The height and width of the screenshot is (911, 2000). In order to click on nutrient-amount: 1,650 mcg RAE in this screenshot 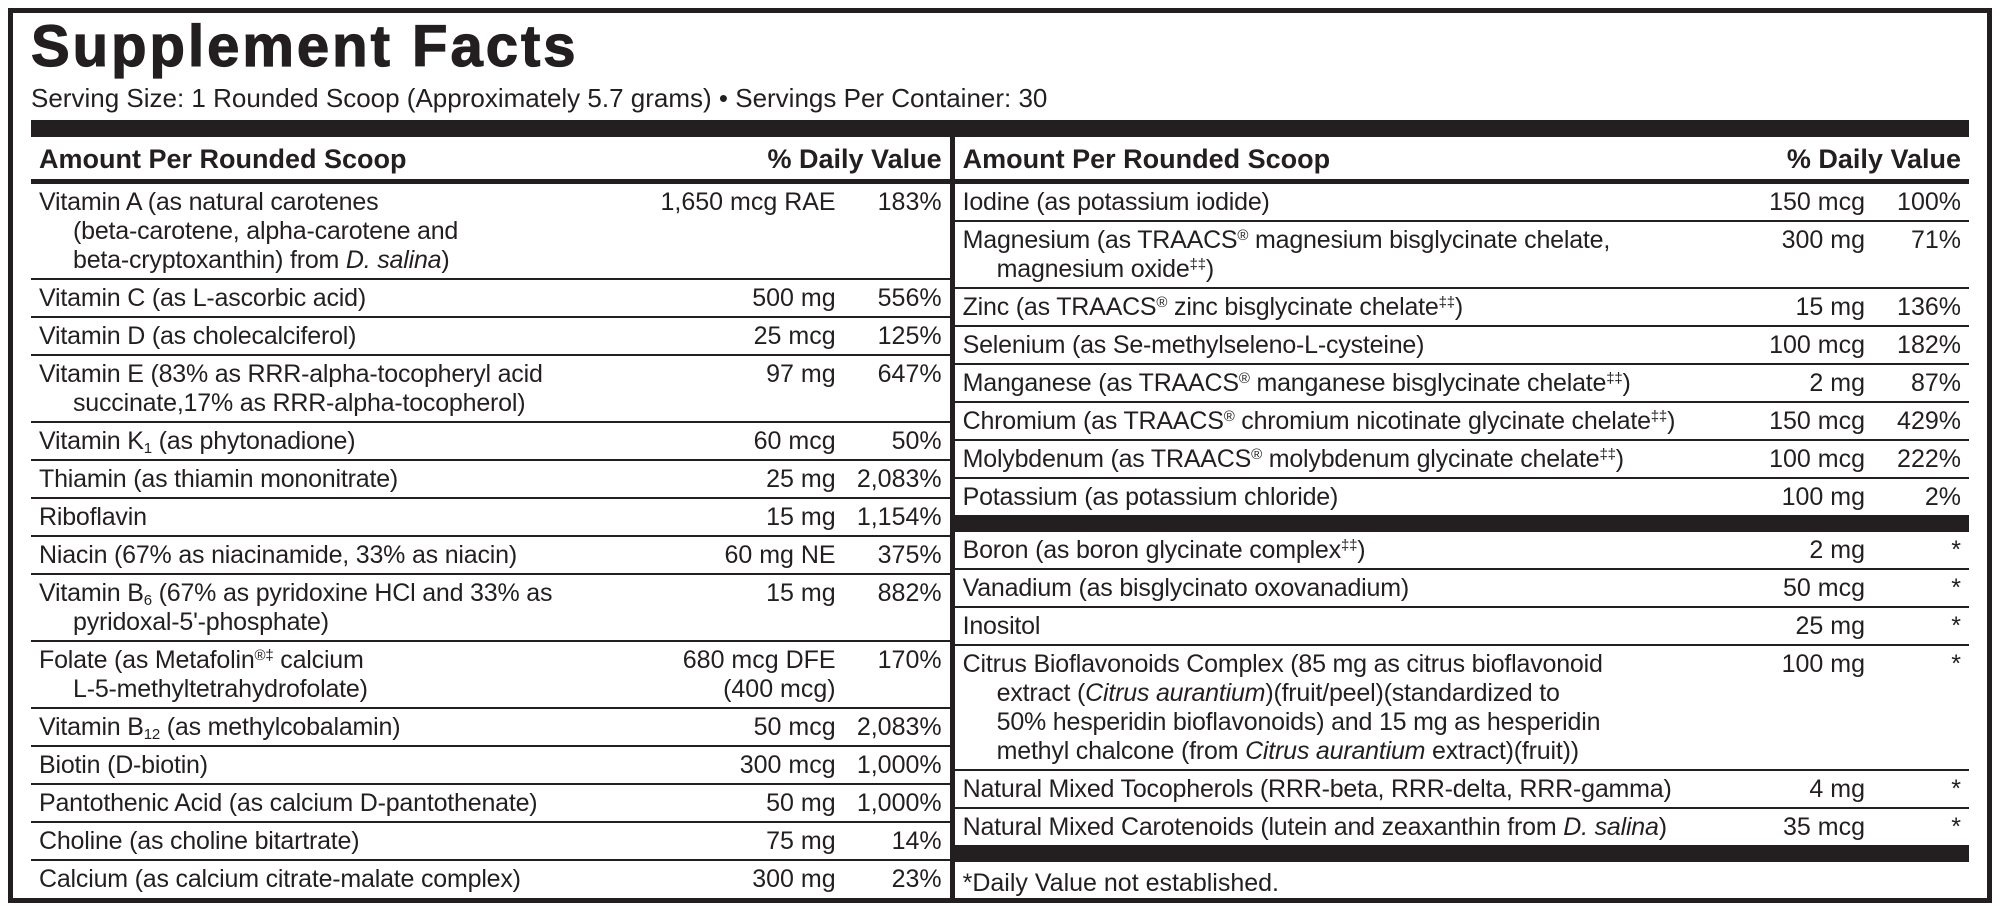, I will do `click(748, 201)`.